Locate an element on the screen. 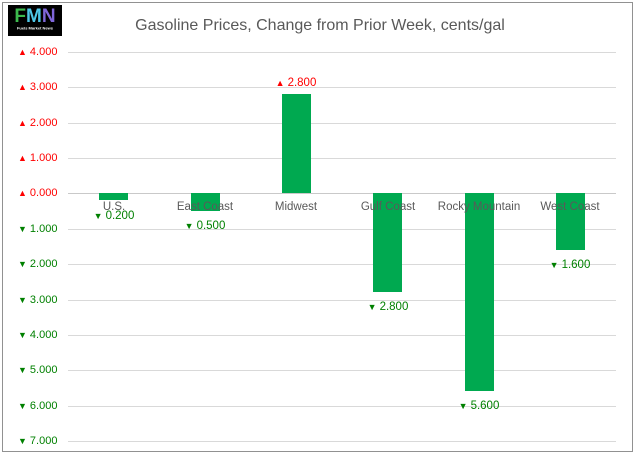 The image size is (640, 466). label-value: 5.000 is located at coordinates (43, 370).